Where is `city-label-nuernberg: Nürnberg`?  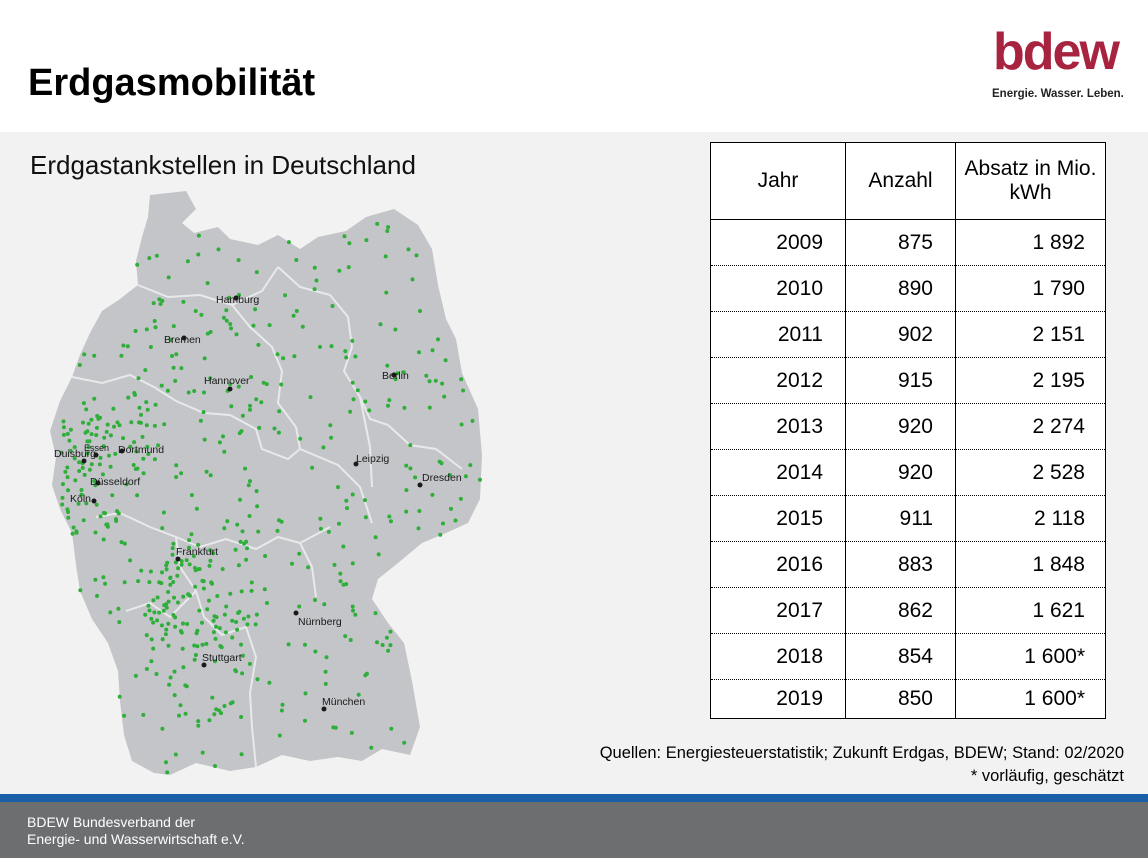
city-label-nuernberg: Nürnberg is located at coordinates (320, 622).